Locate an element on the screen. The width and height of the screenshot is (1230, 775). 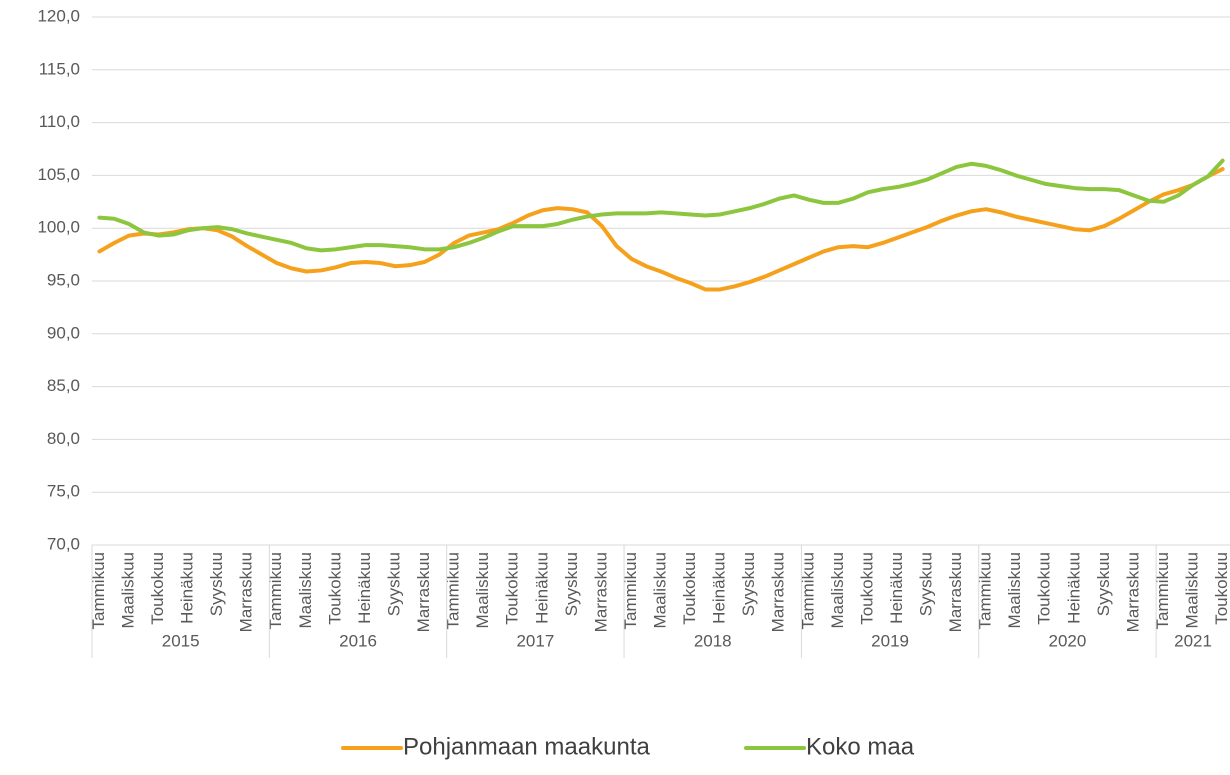
year-label: 2021 is located at coordinates (1193, 640).